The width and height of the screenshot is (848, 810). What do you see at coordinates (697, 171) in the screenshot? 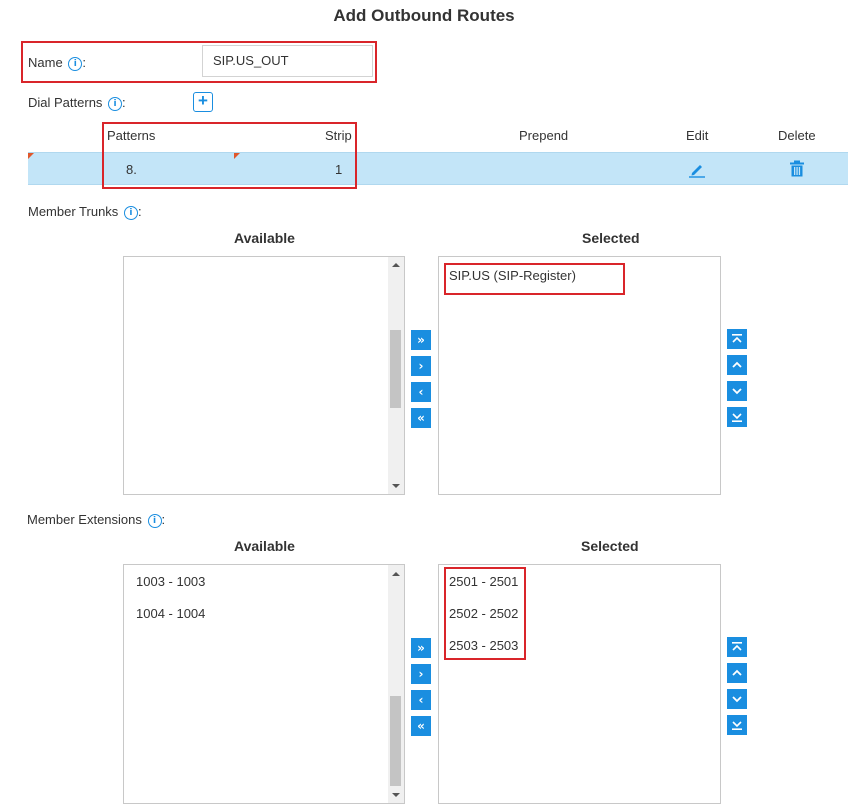
I see `pencil-icon` at bounding box center [697, 171].